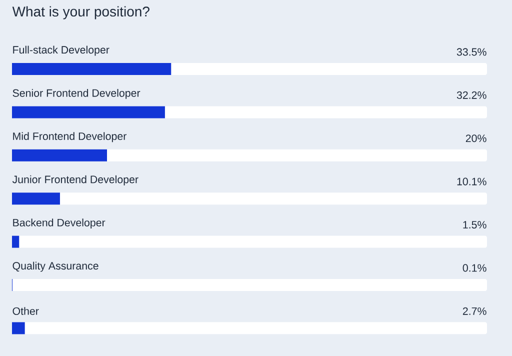  I want to click on y-tick-label: Full-stack Developer, so click(61, 51).